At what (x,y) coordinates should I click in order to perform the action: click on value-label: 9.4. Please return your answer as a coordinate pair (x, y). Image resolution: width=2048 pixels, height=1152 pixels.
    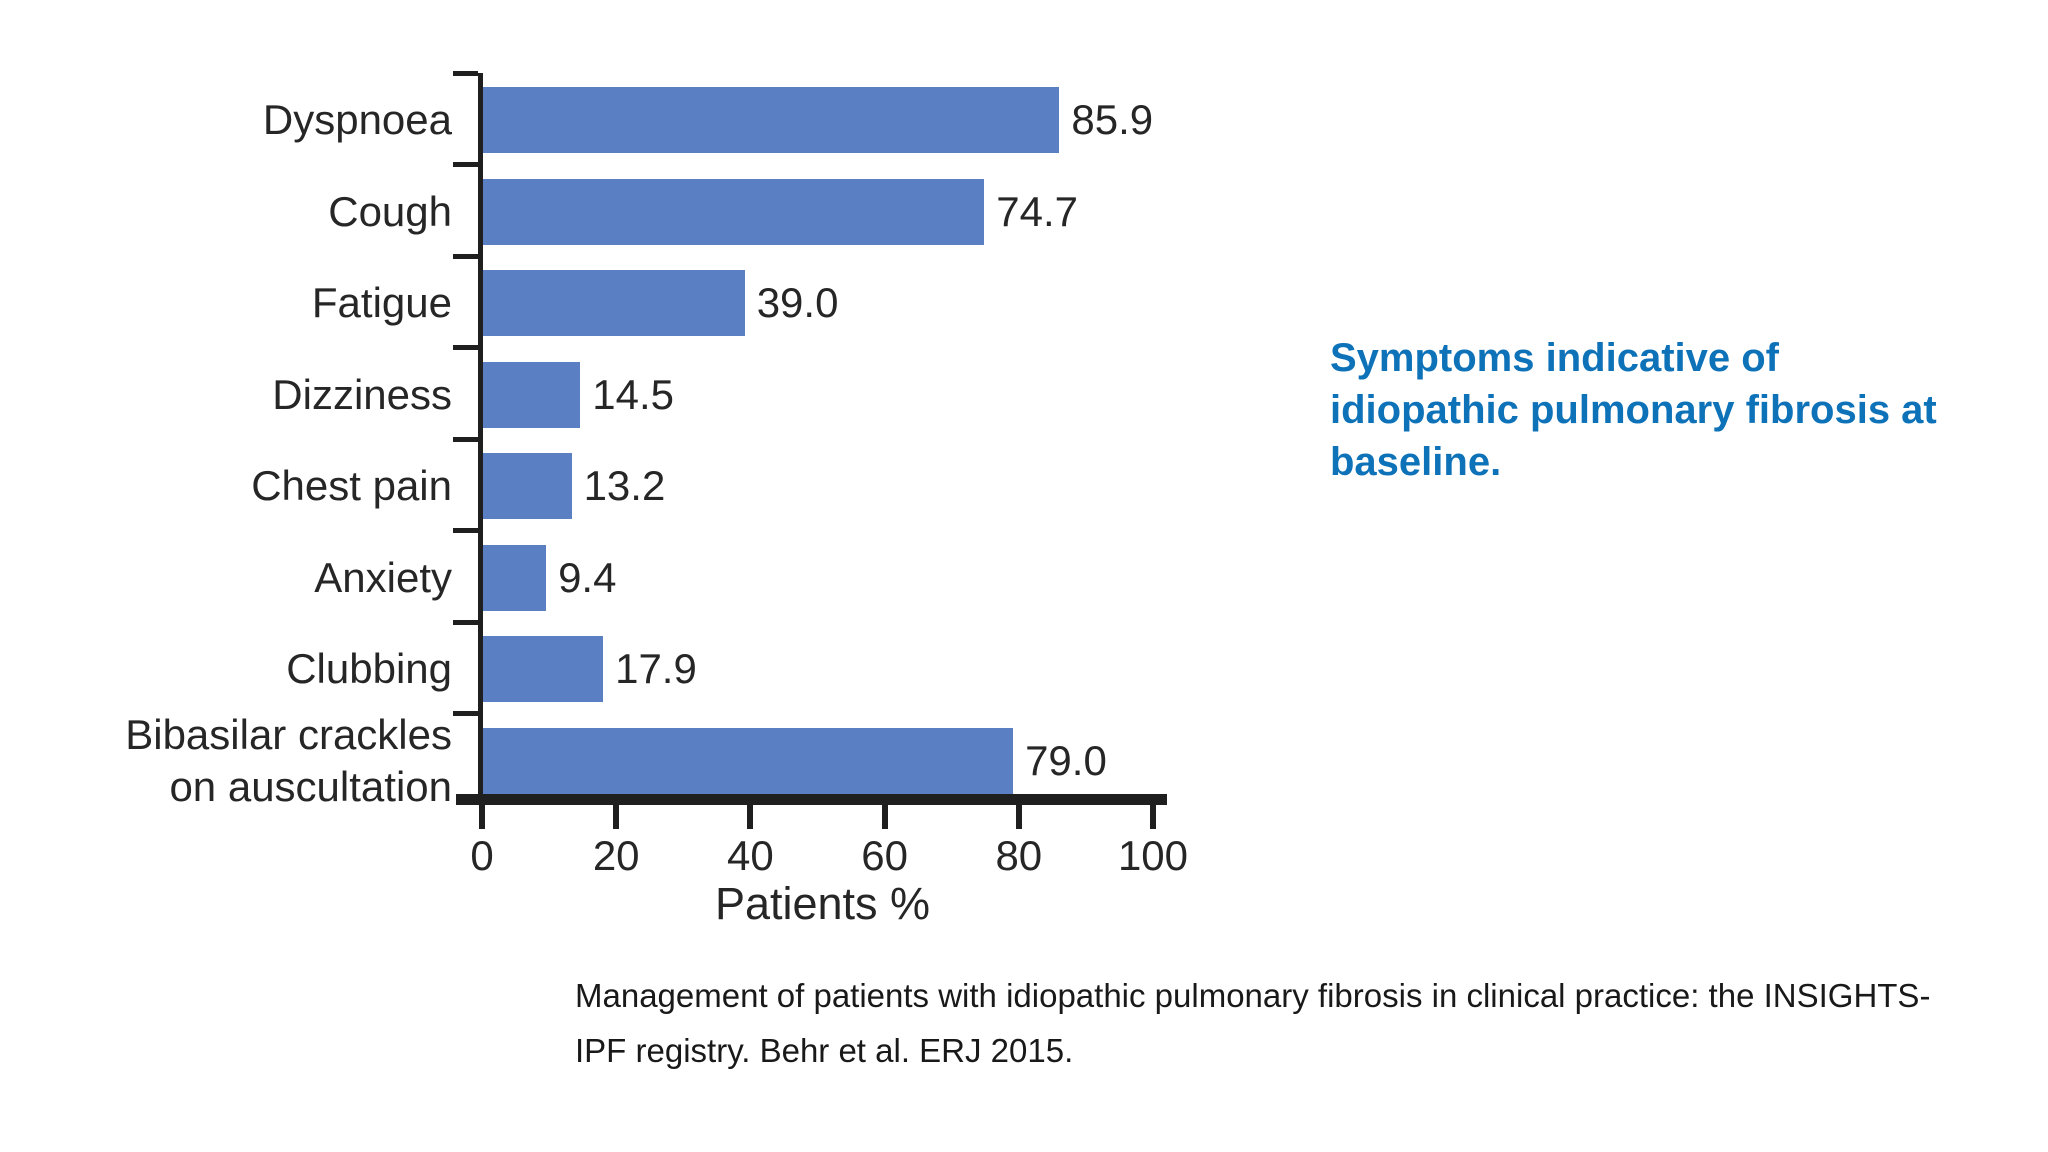
    Looking at the image, I should click on (587, 577).